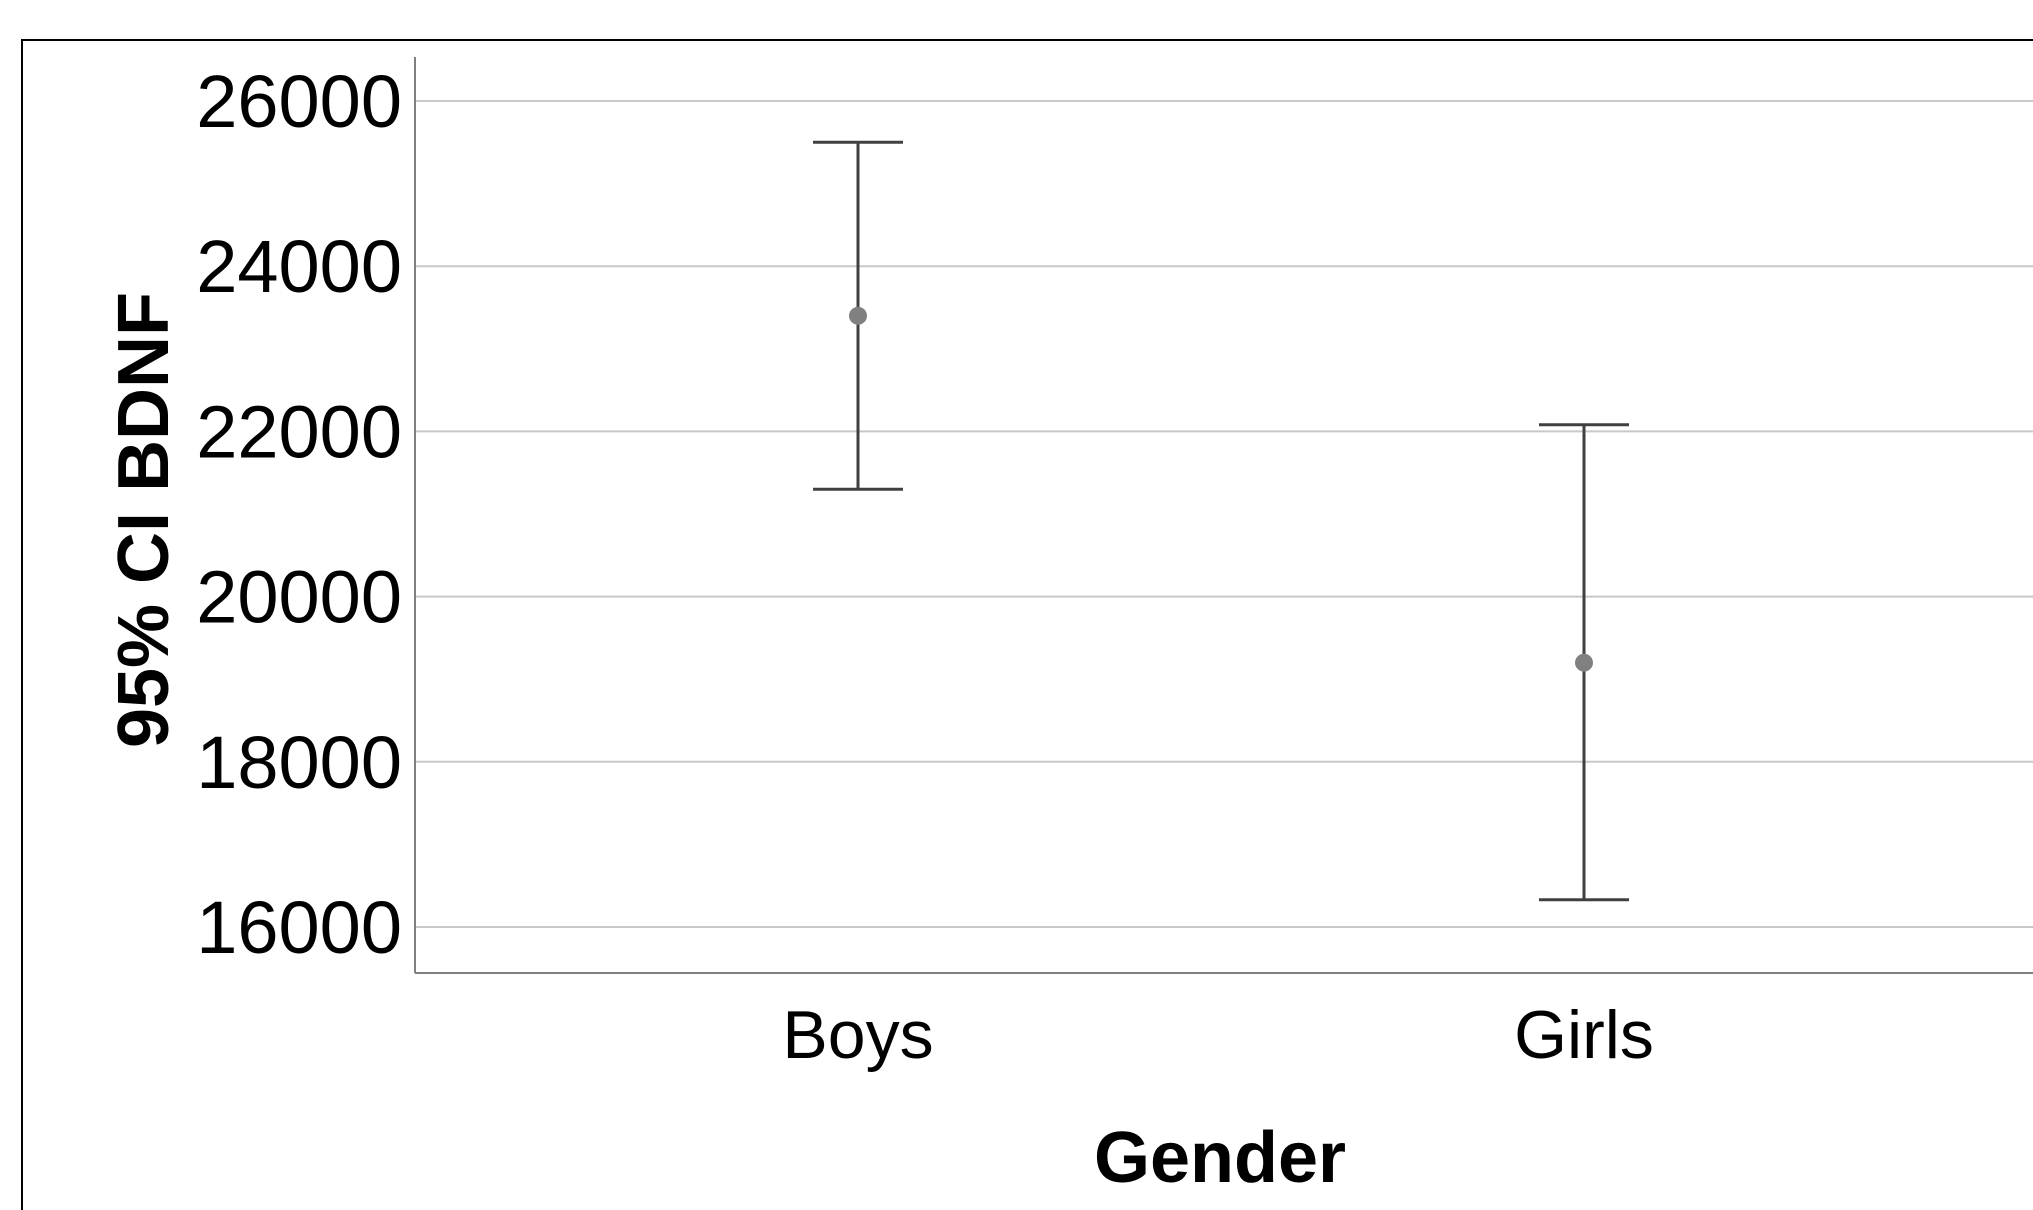  Describe the element at coordinates (299, 762) in the screenshot. I see `y-tick-label-18000: 18000` at that location.